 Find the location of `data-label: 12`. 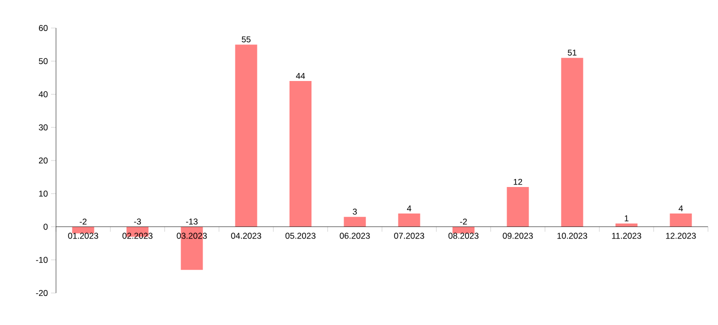

data-label: 12 is located at coordinates (518, 181).